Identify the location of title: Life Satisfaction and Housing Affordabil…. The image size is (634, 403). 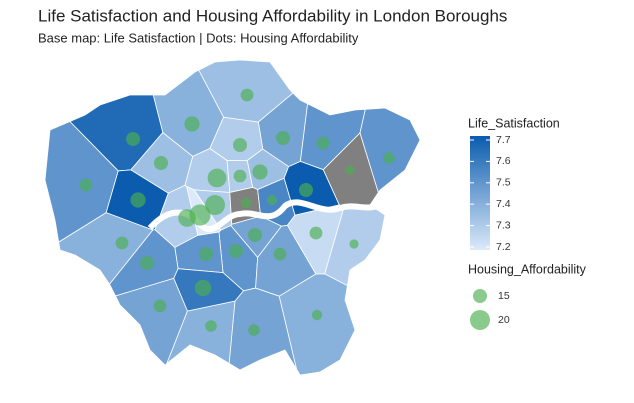
(272, 15).